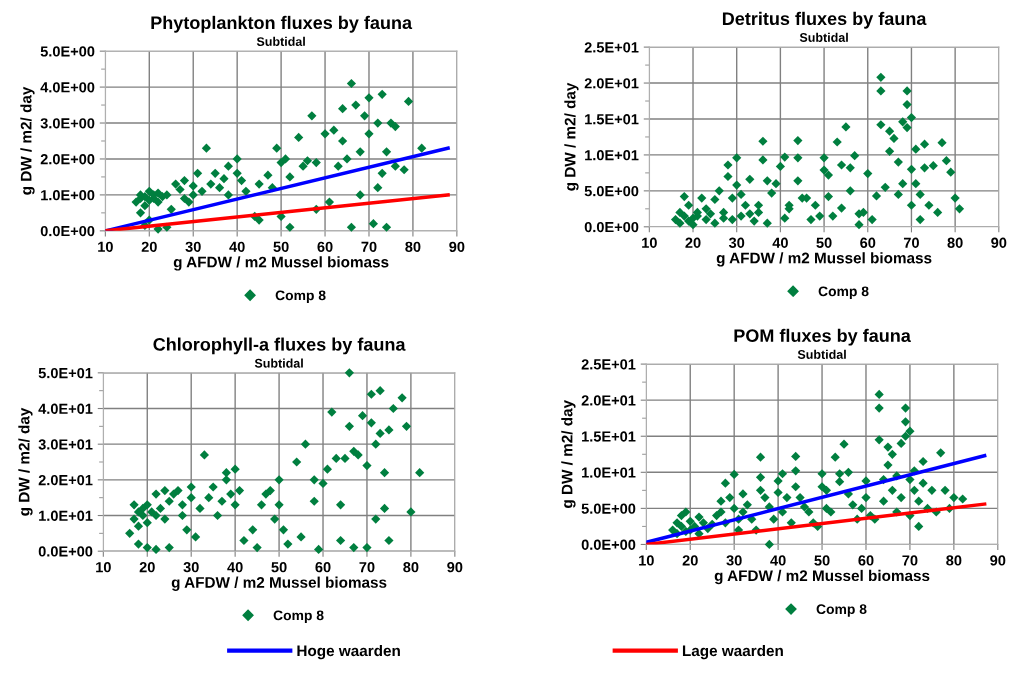  What do you see at coordinates (282, 24) in the screenshot?
I see `chart-title: Phytoplankton fluxes by fauna` at bounding box center [282, 24].